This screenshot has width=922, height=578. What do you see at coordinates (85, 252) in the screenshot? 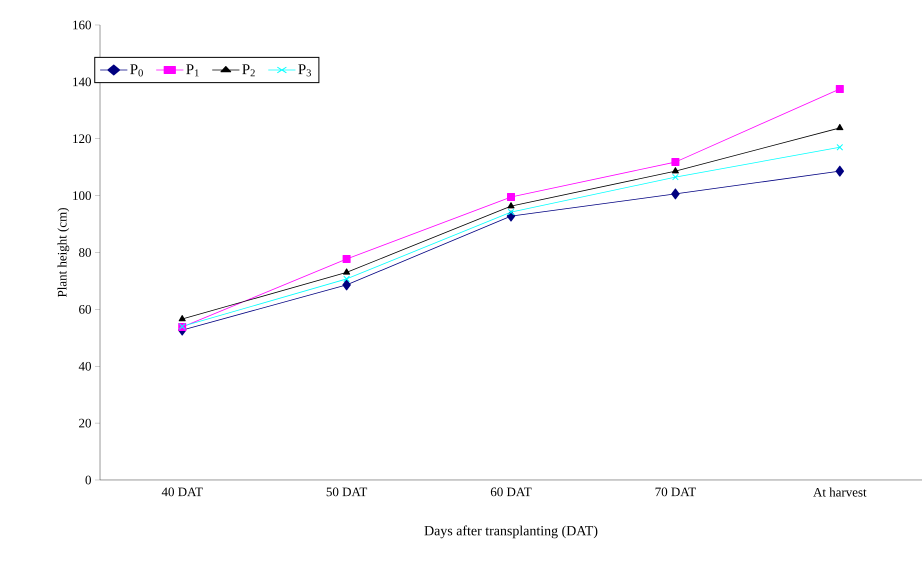
I see `y-tick-label: 80` at bounding box center [85, 252].